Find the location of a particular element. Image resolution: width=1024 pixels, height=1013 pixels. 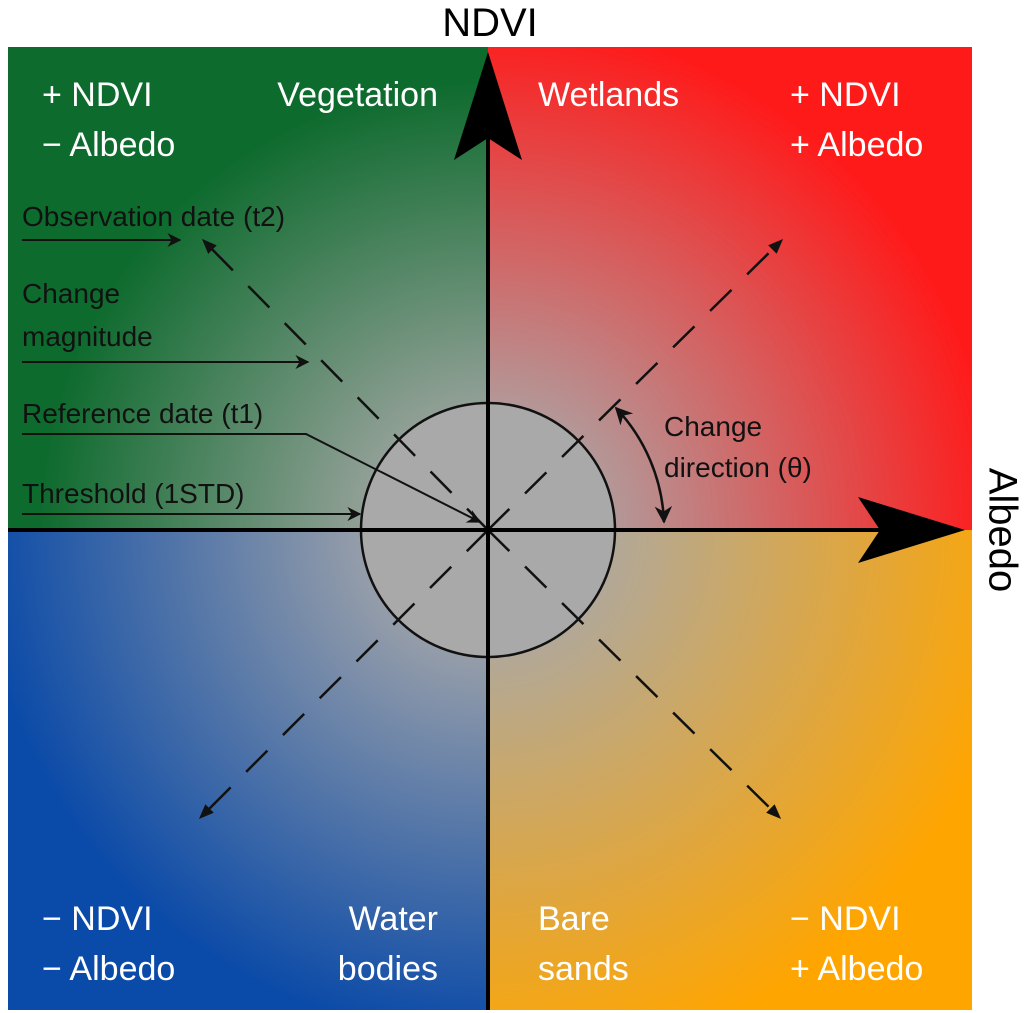

change-direction-label-line-2: direction (θ) is located at coordinates (738, 467).